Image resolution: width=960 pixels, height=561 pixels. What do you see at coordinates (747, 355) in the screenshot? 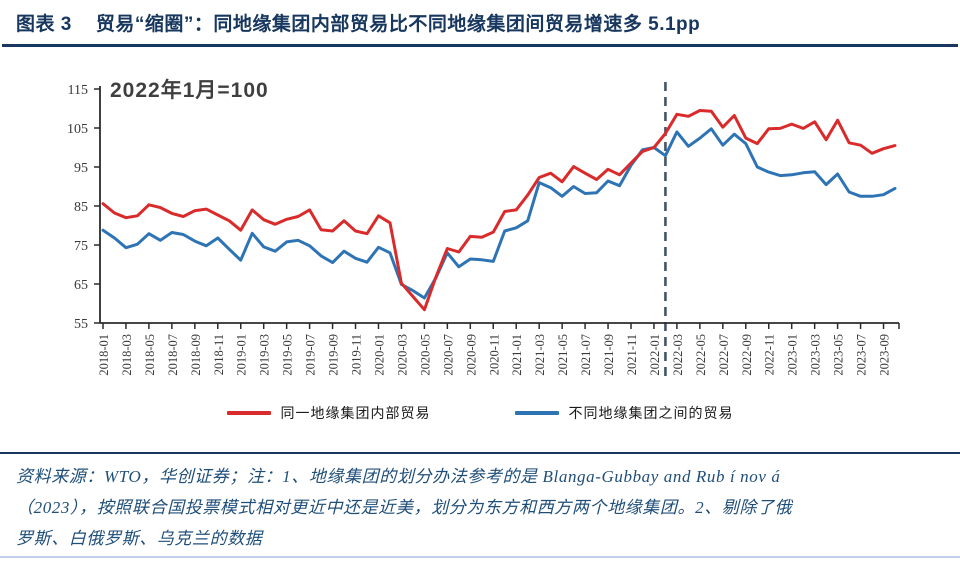
I see `x-tick-label: 2022-09` at bounding box center [747, 355].